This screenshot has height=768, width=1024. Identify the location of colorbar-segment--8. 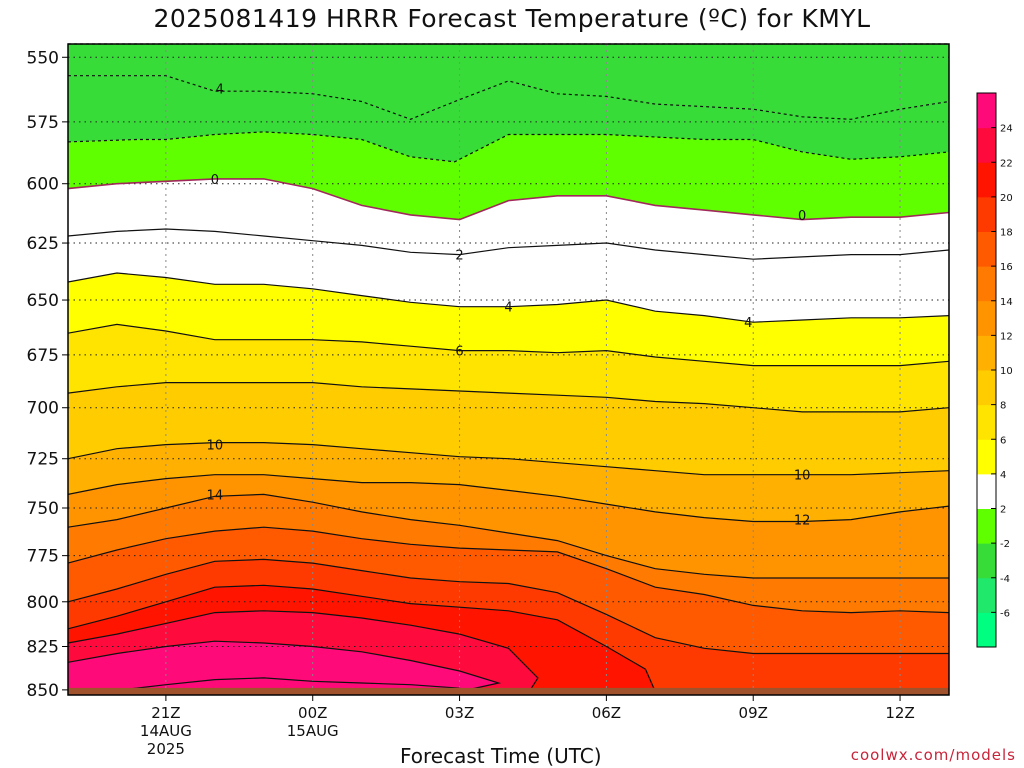
(986, 630).